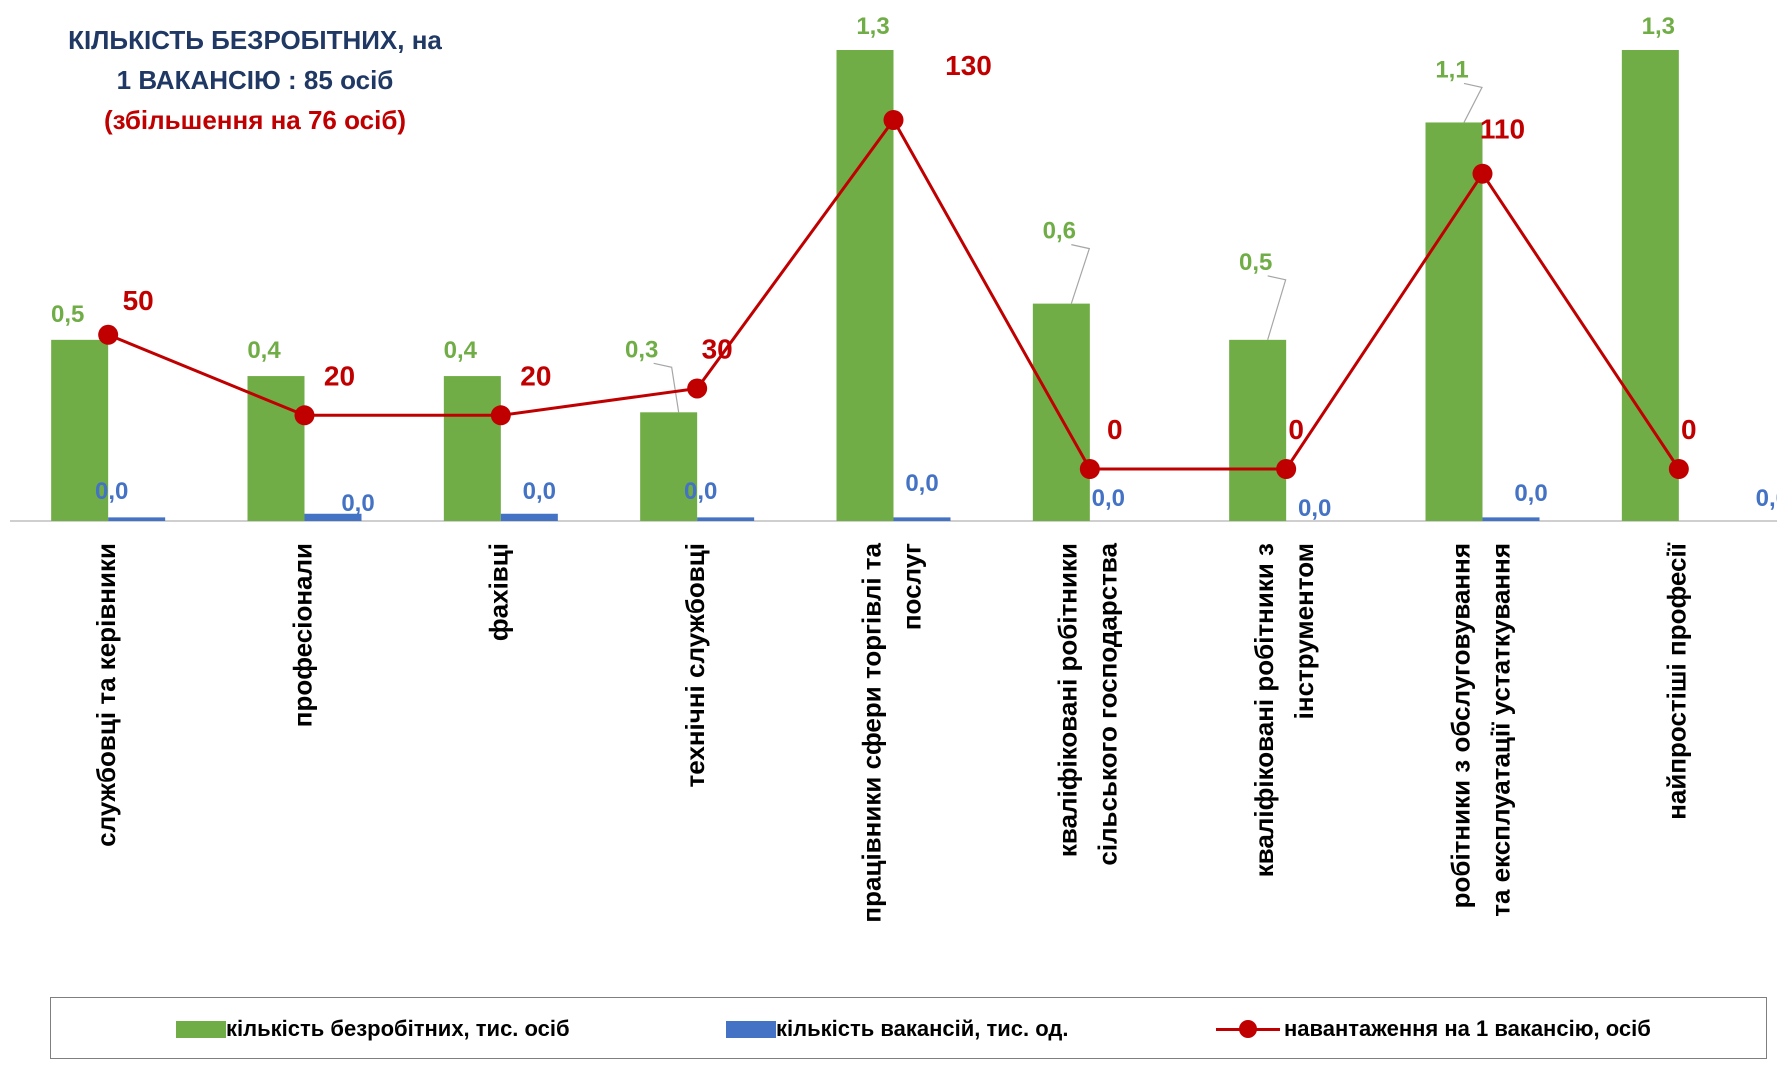 The image size is (1777, 1066). I want to click on x-tick-label: кваліфіковані робітники з, so click(1264, 710).